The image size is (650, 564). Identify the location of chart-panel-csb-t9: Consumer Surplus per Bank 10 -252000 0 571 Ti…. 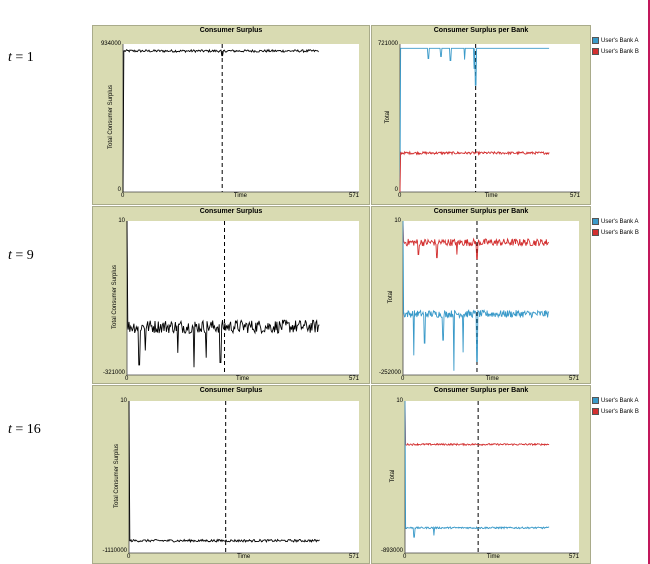
(481, 295).